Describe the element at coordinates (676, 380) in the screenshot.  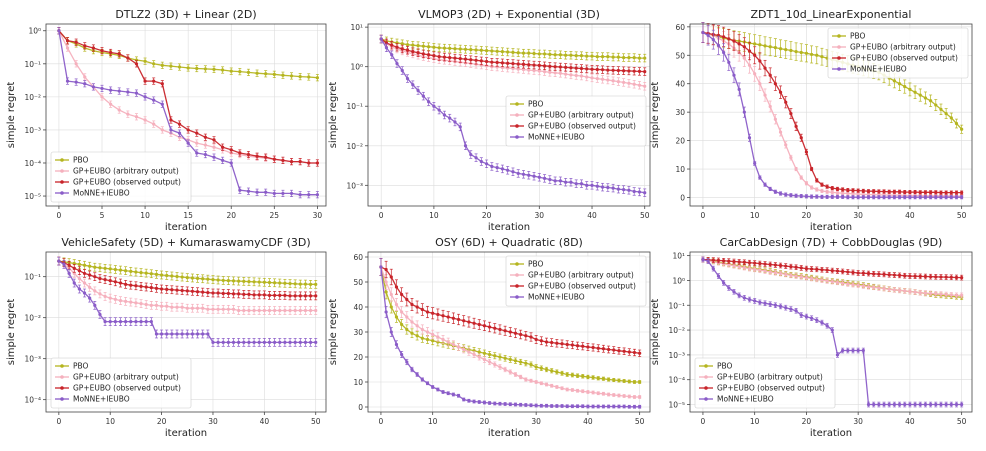
I see `y-tick-label: 10⁻⁴` at that location.